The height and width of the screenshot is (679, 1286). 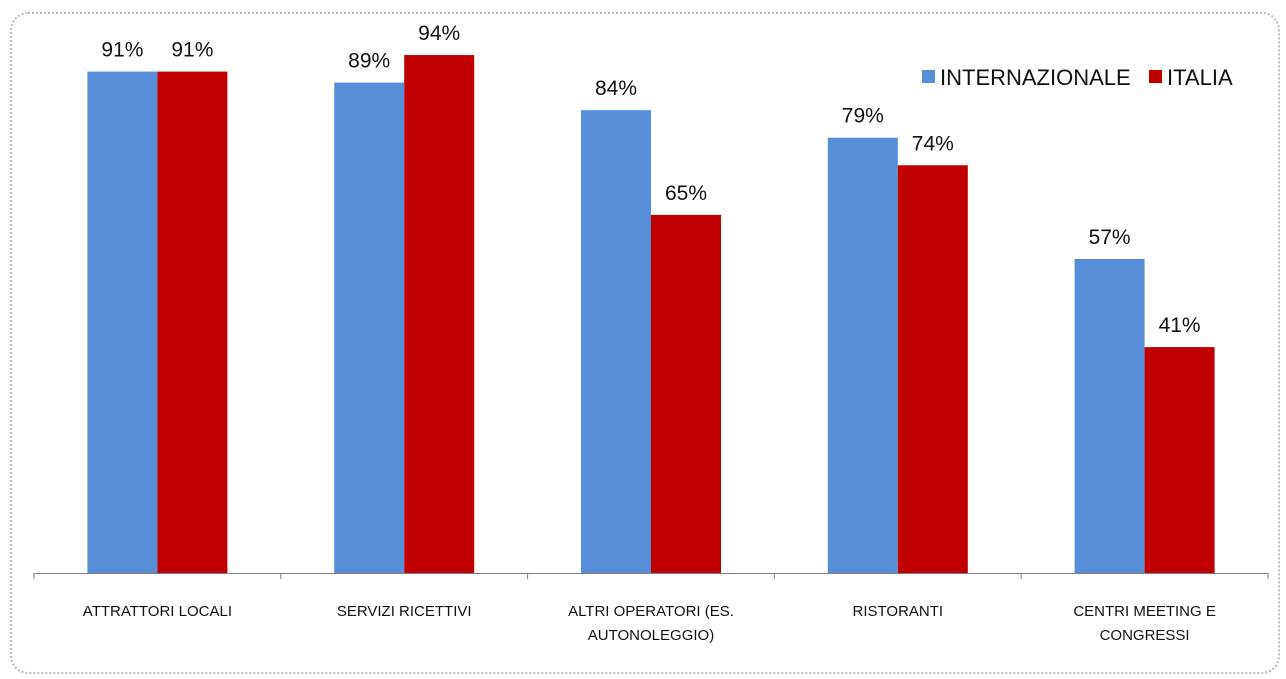 What do you see at coordinates (1180, 325) in the screenshot?
I see `data-label-italia-4: 41%` at bounding box center [1180, 325].